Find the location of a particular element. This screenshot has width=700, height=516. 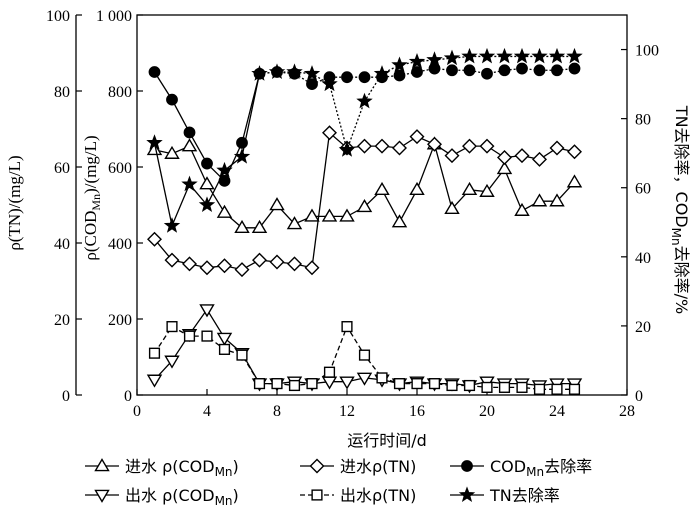

x-tick-label: 12 is located at coordinates (347, 411).